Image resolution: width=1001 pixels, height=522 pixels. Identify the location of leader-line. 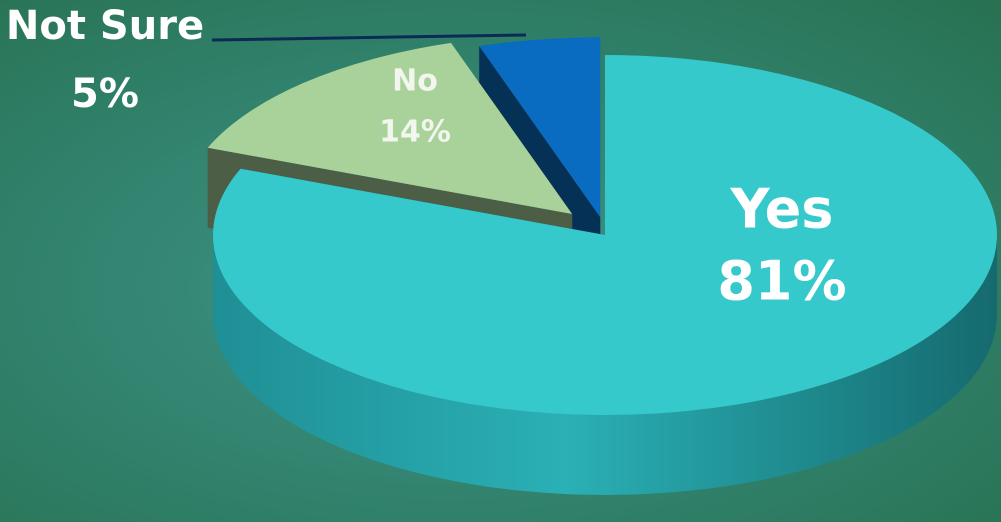
(369, 37).